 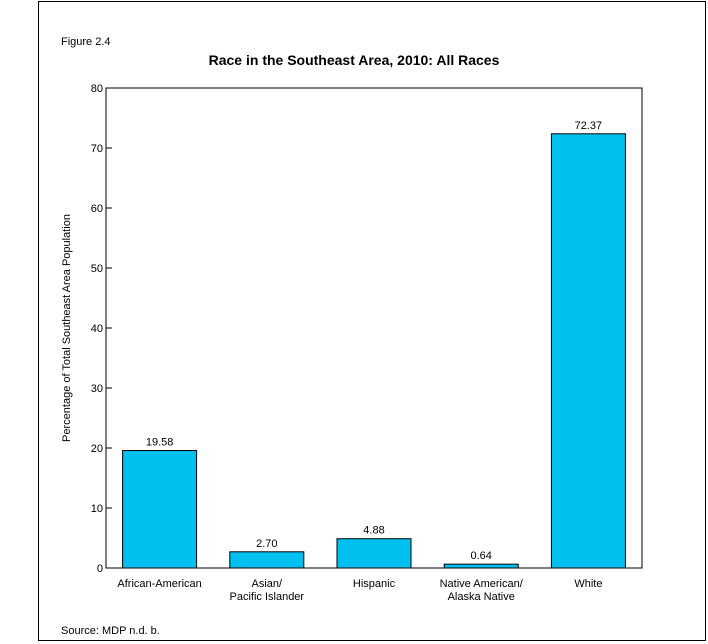 What do you see at coordinates (482, 584) in the screenshot?
I see `x-tick-label-line: Native American/` at bounding box center [482, 584].